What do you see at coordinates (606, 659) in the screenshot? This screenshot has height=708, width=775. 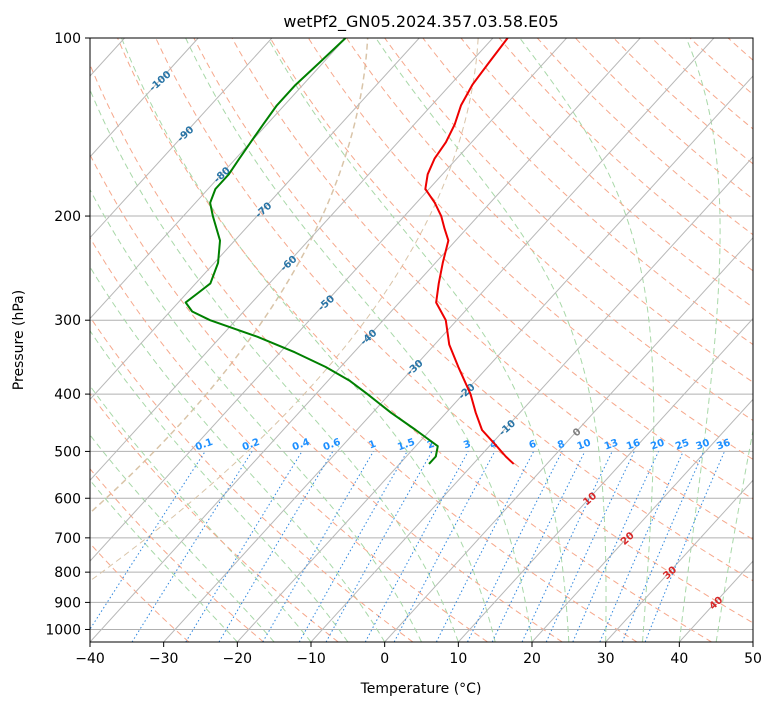 I see `x-tick-label: 30` at bounding box center [606, 659].